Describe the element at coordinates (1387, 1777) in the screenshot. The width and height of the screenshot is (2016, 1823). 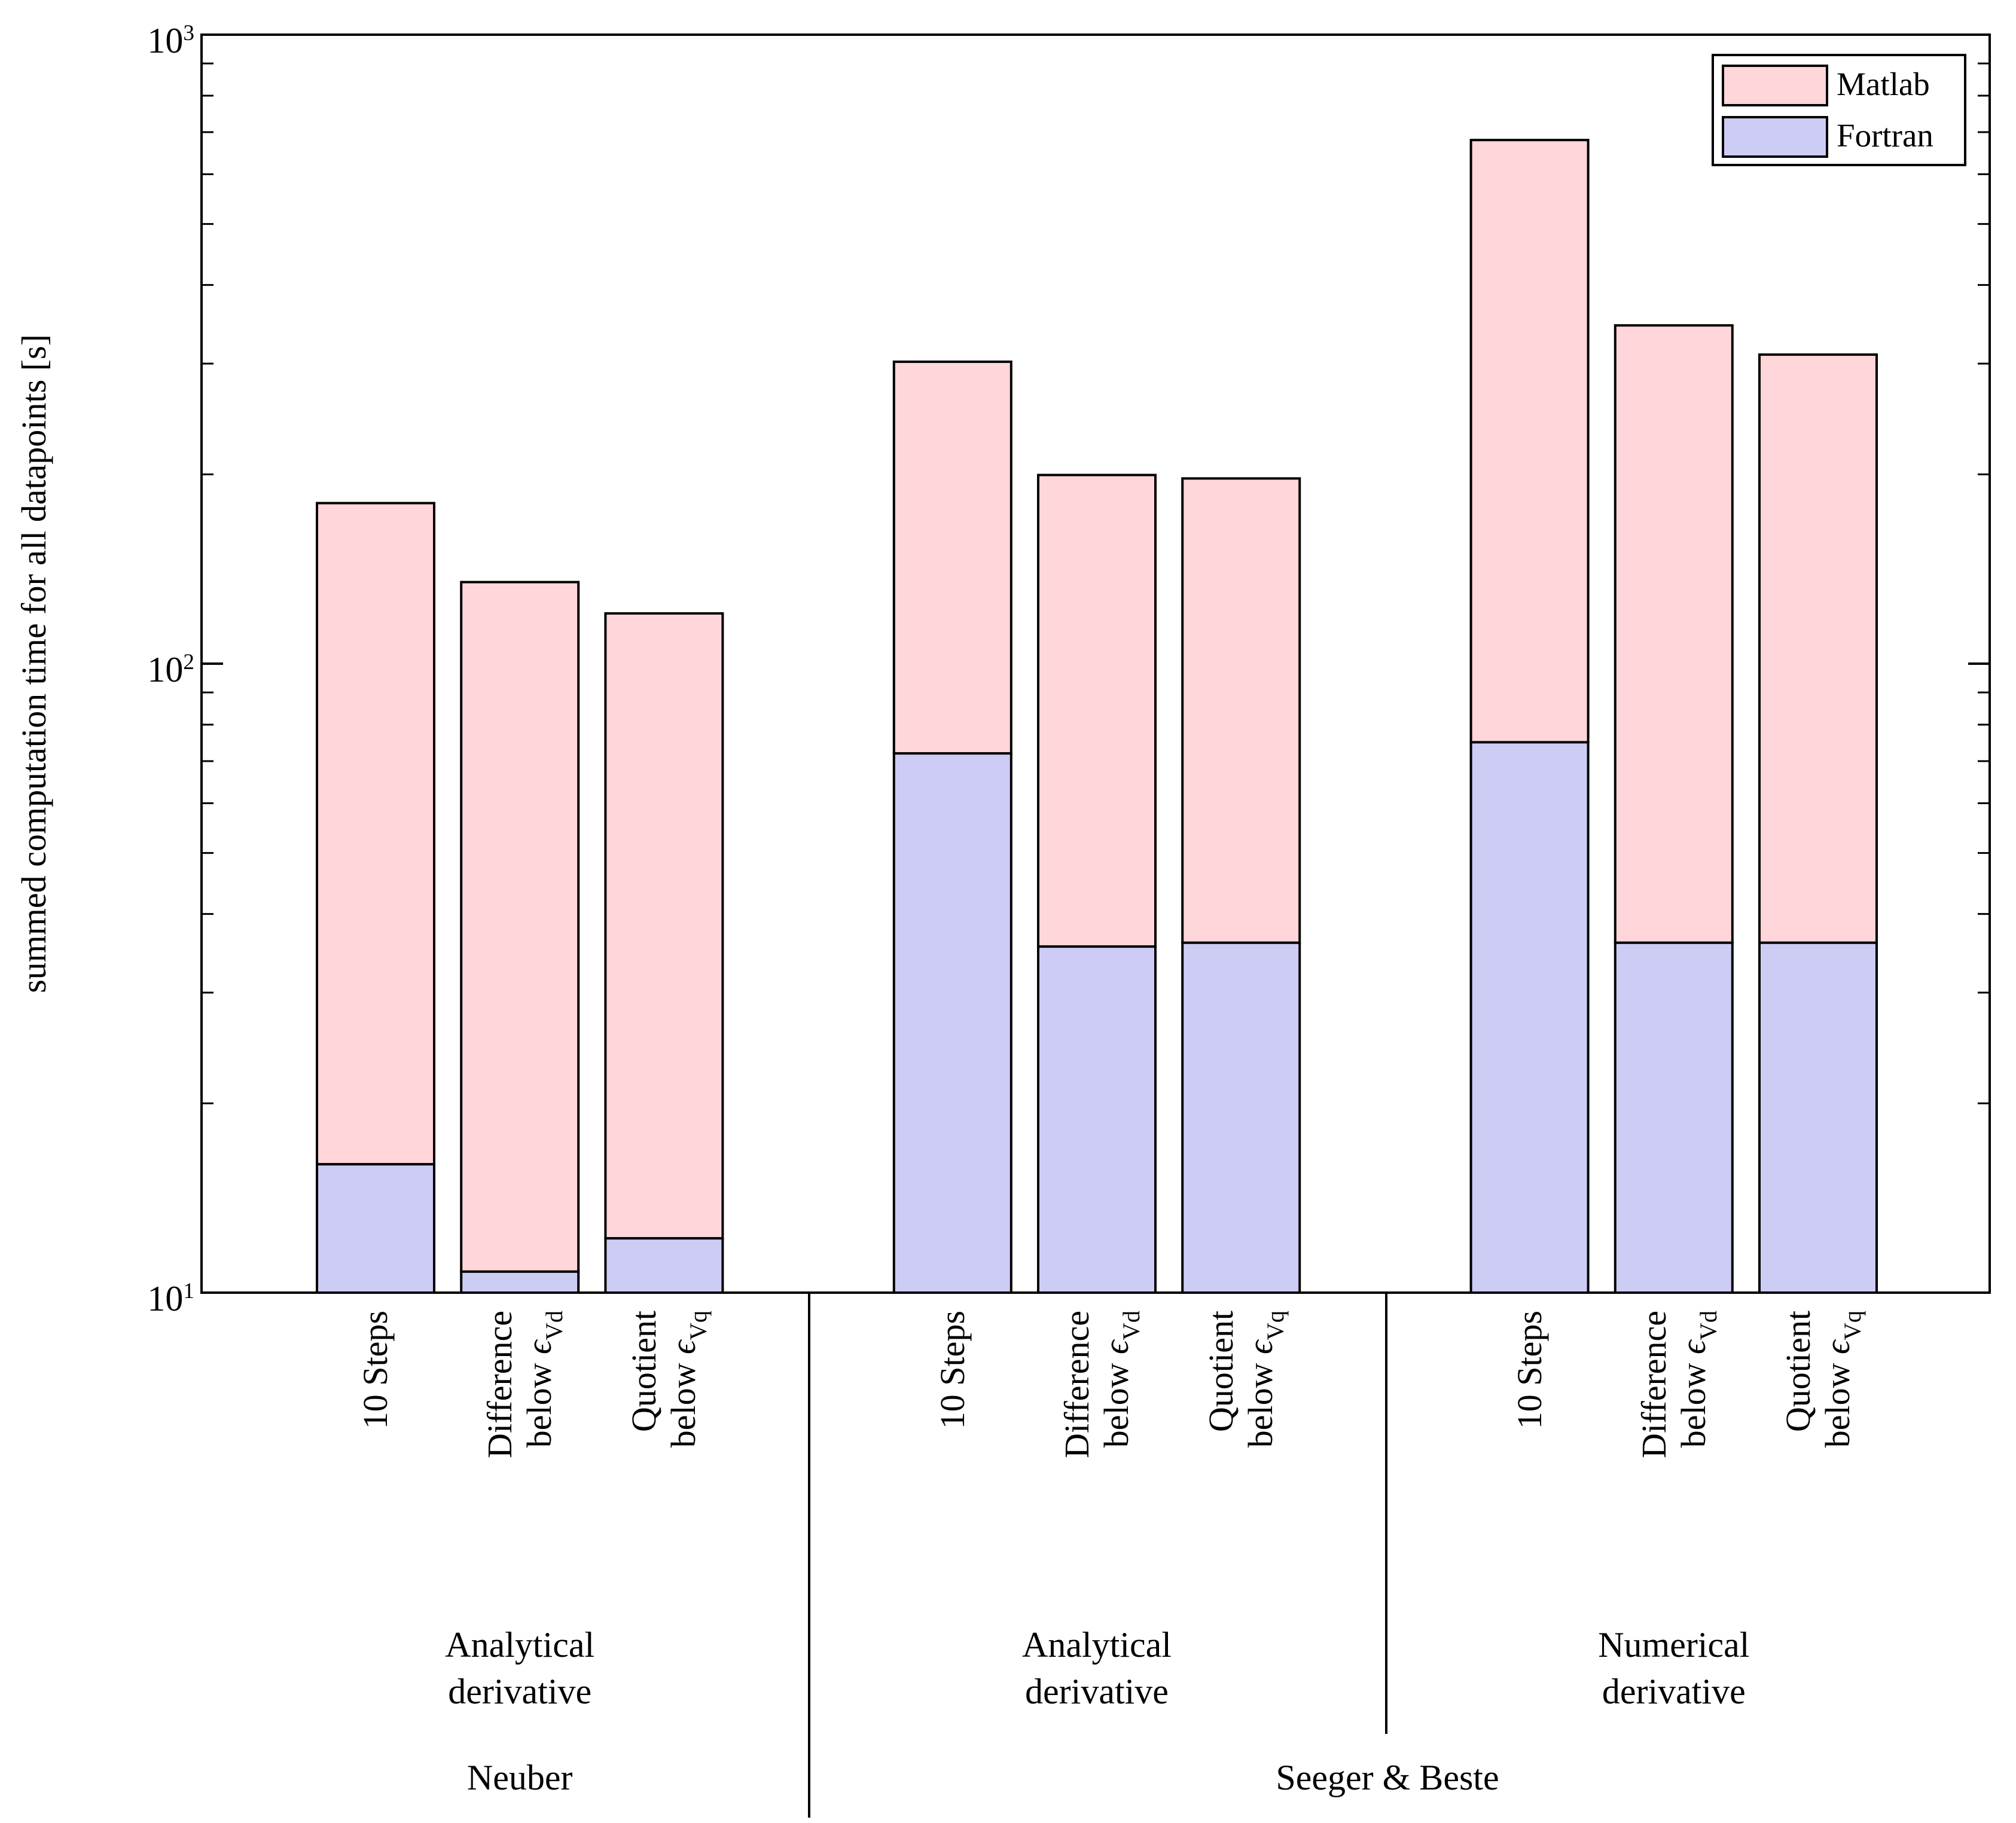
I see `super-group-label-seeger-beste: Seeger & Beste` at that location.